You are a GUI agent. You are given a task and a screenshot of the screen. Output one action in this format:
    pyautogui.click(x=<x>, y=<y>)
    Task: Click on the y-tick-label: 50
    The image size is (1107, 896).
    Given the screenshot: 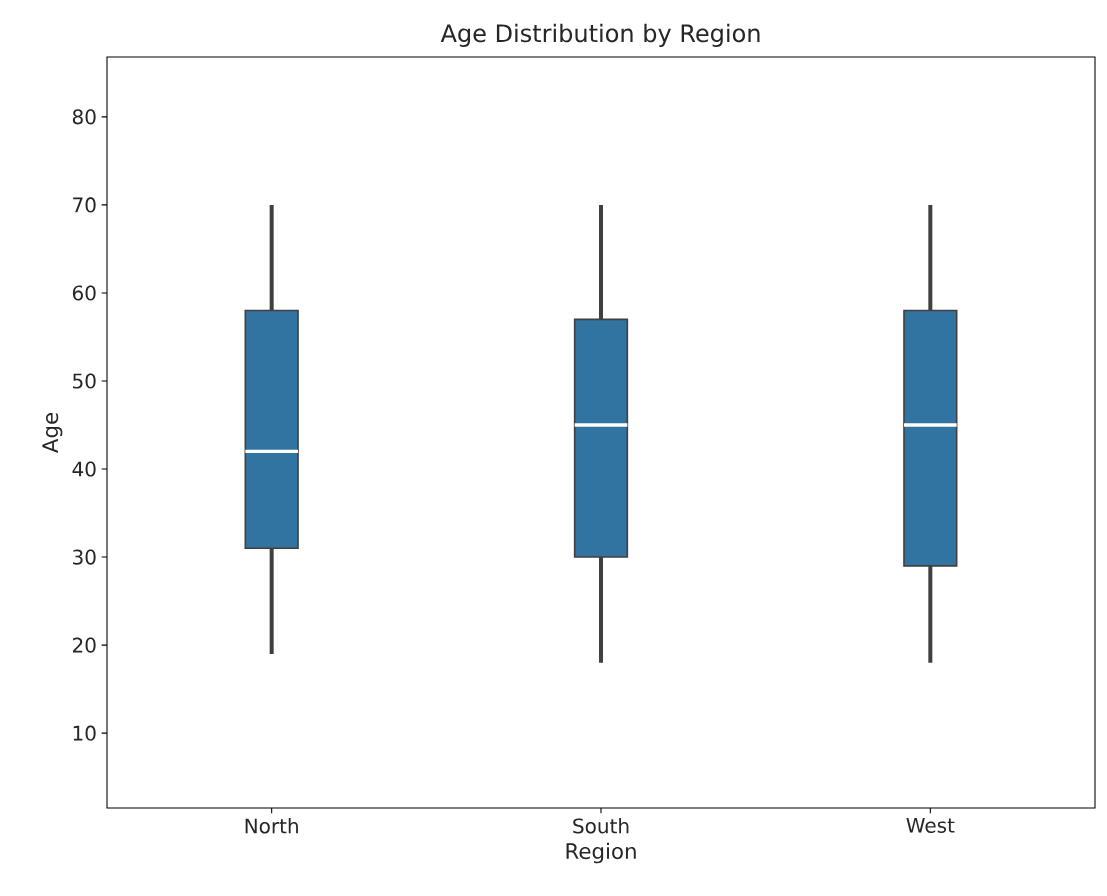 What is the action you would take?
    pyautogui.click(x=84, y=381)
    